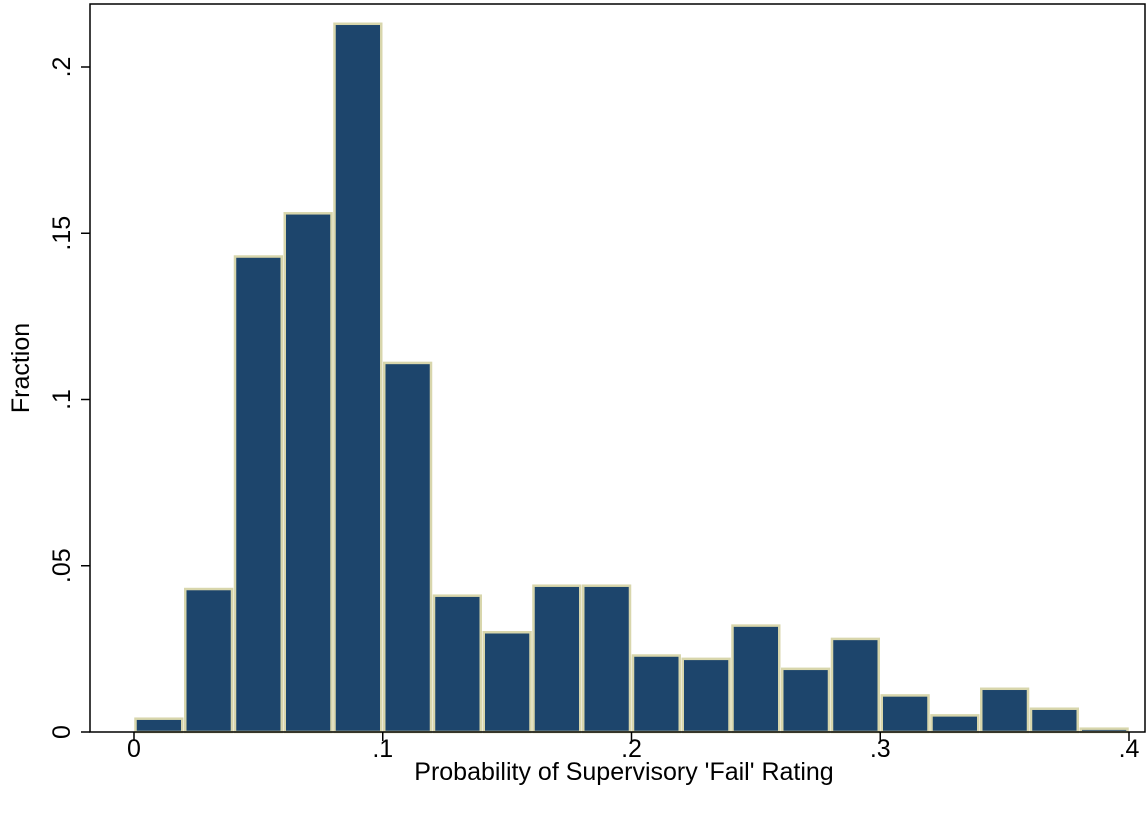  I want to click on x-axis-label: Probability of Supervisory 'Fail' Rating, so click(623, 772).